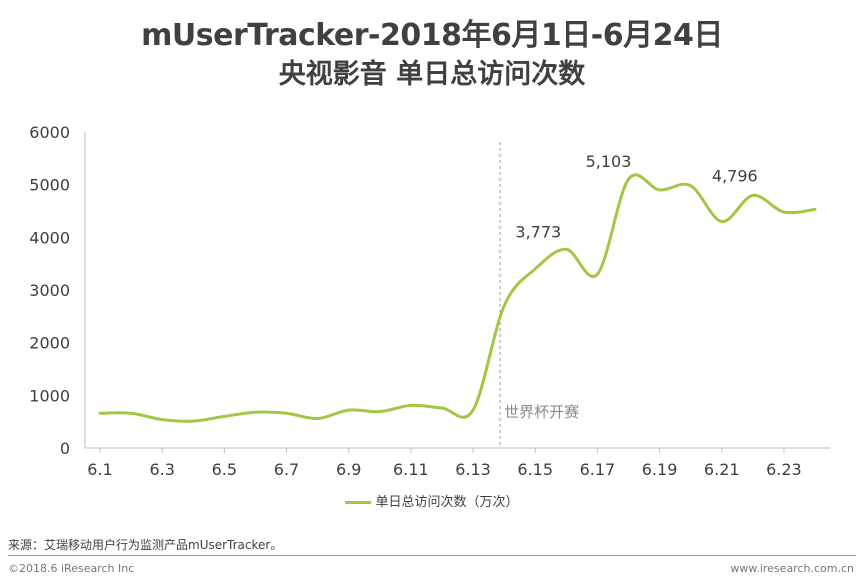 The image size is (864, 581). What do you see at coordinates (432, 555) in the screenshot?
I see `footer-divider` at bounding box center [432, 555].